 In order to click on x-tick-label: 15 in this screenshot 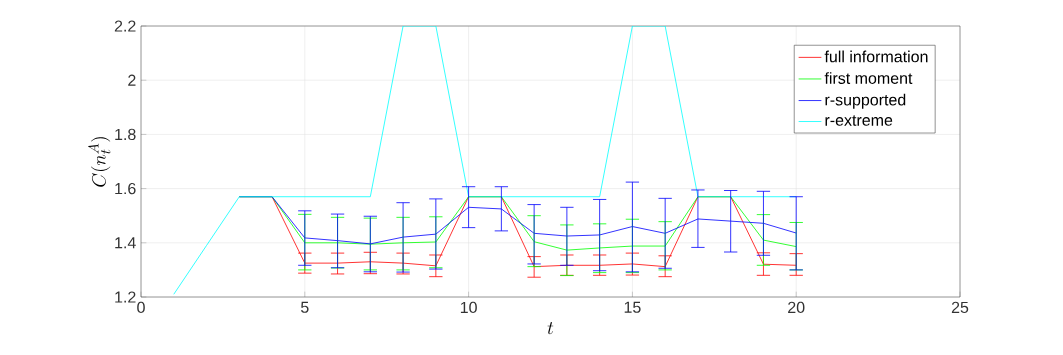, I will do `click(632, 307)`.